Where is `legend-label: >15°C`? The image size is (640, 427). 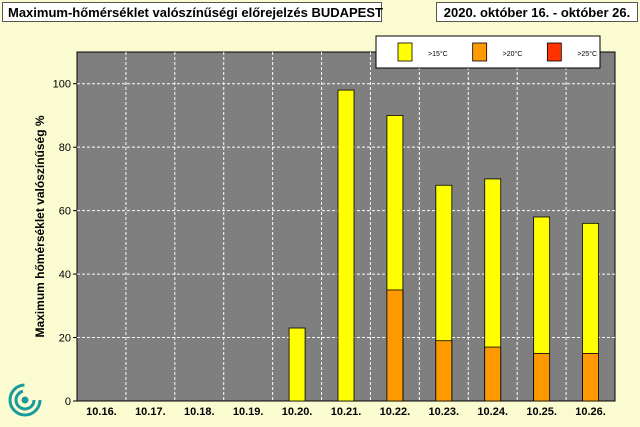 legend-label: >15°C is located at coordinates (438, 54).